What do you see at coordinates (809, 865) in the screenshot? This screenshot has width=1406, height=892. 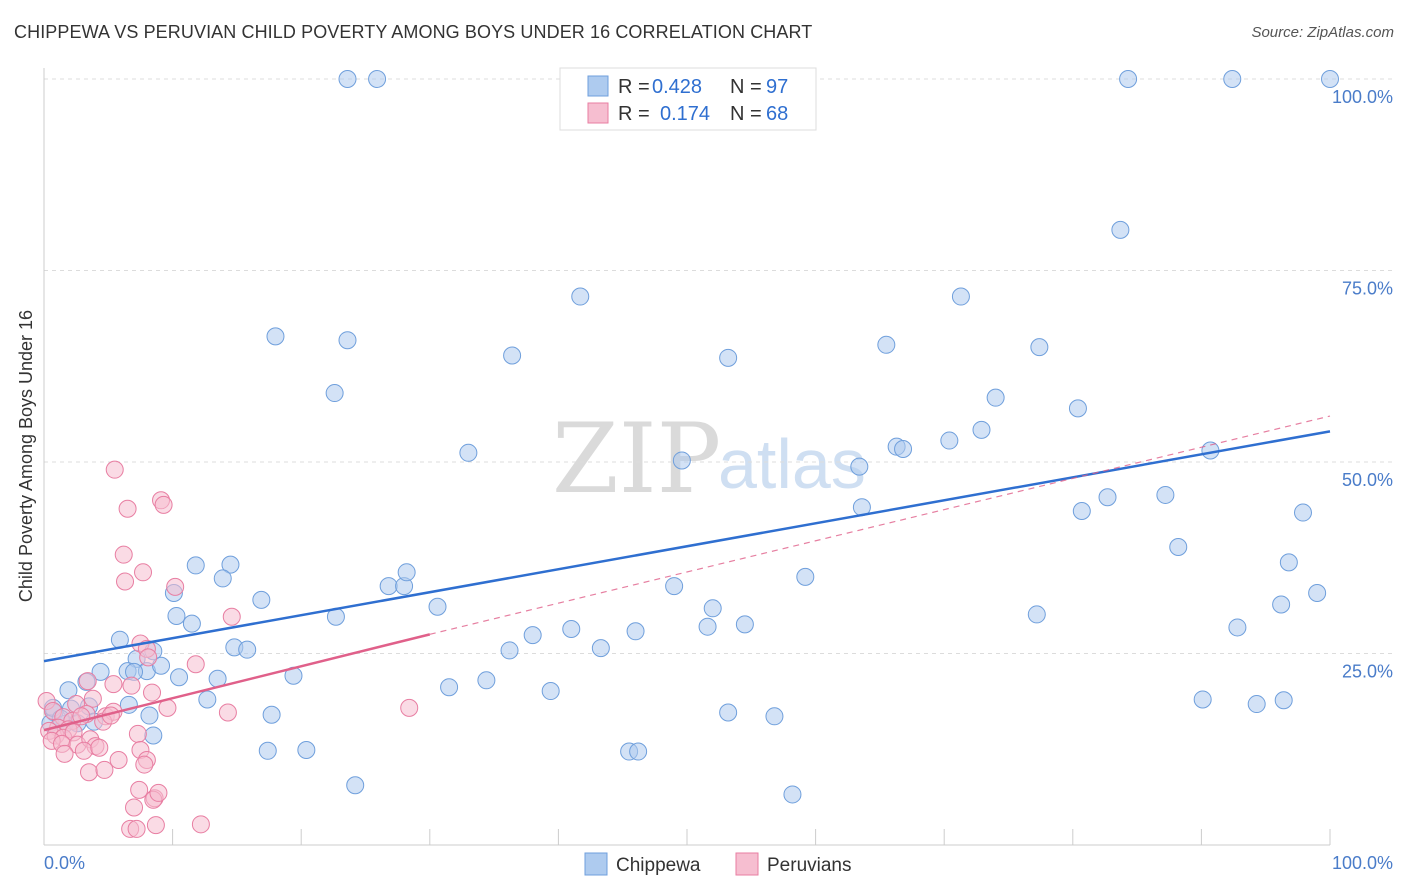 I see `bottom-legend-label-peruvians: Peruvians` at bounding box center [809, 865].